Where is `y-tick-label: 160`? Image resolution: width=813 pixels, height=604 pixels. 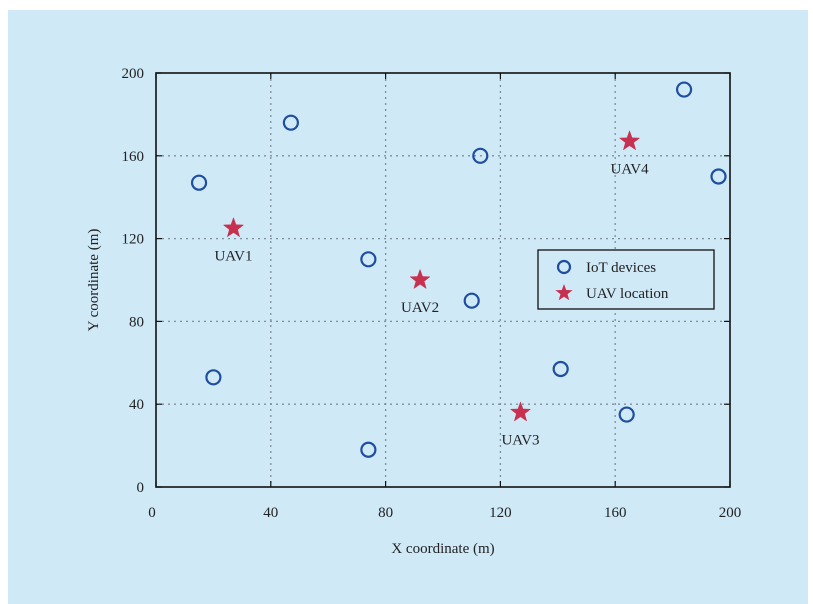 y-tick-label: 160 is located at coordinates (133, 157).